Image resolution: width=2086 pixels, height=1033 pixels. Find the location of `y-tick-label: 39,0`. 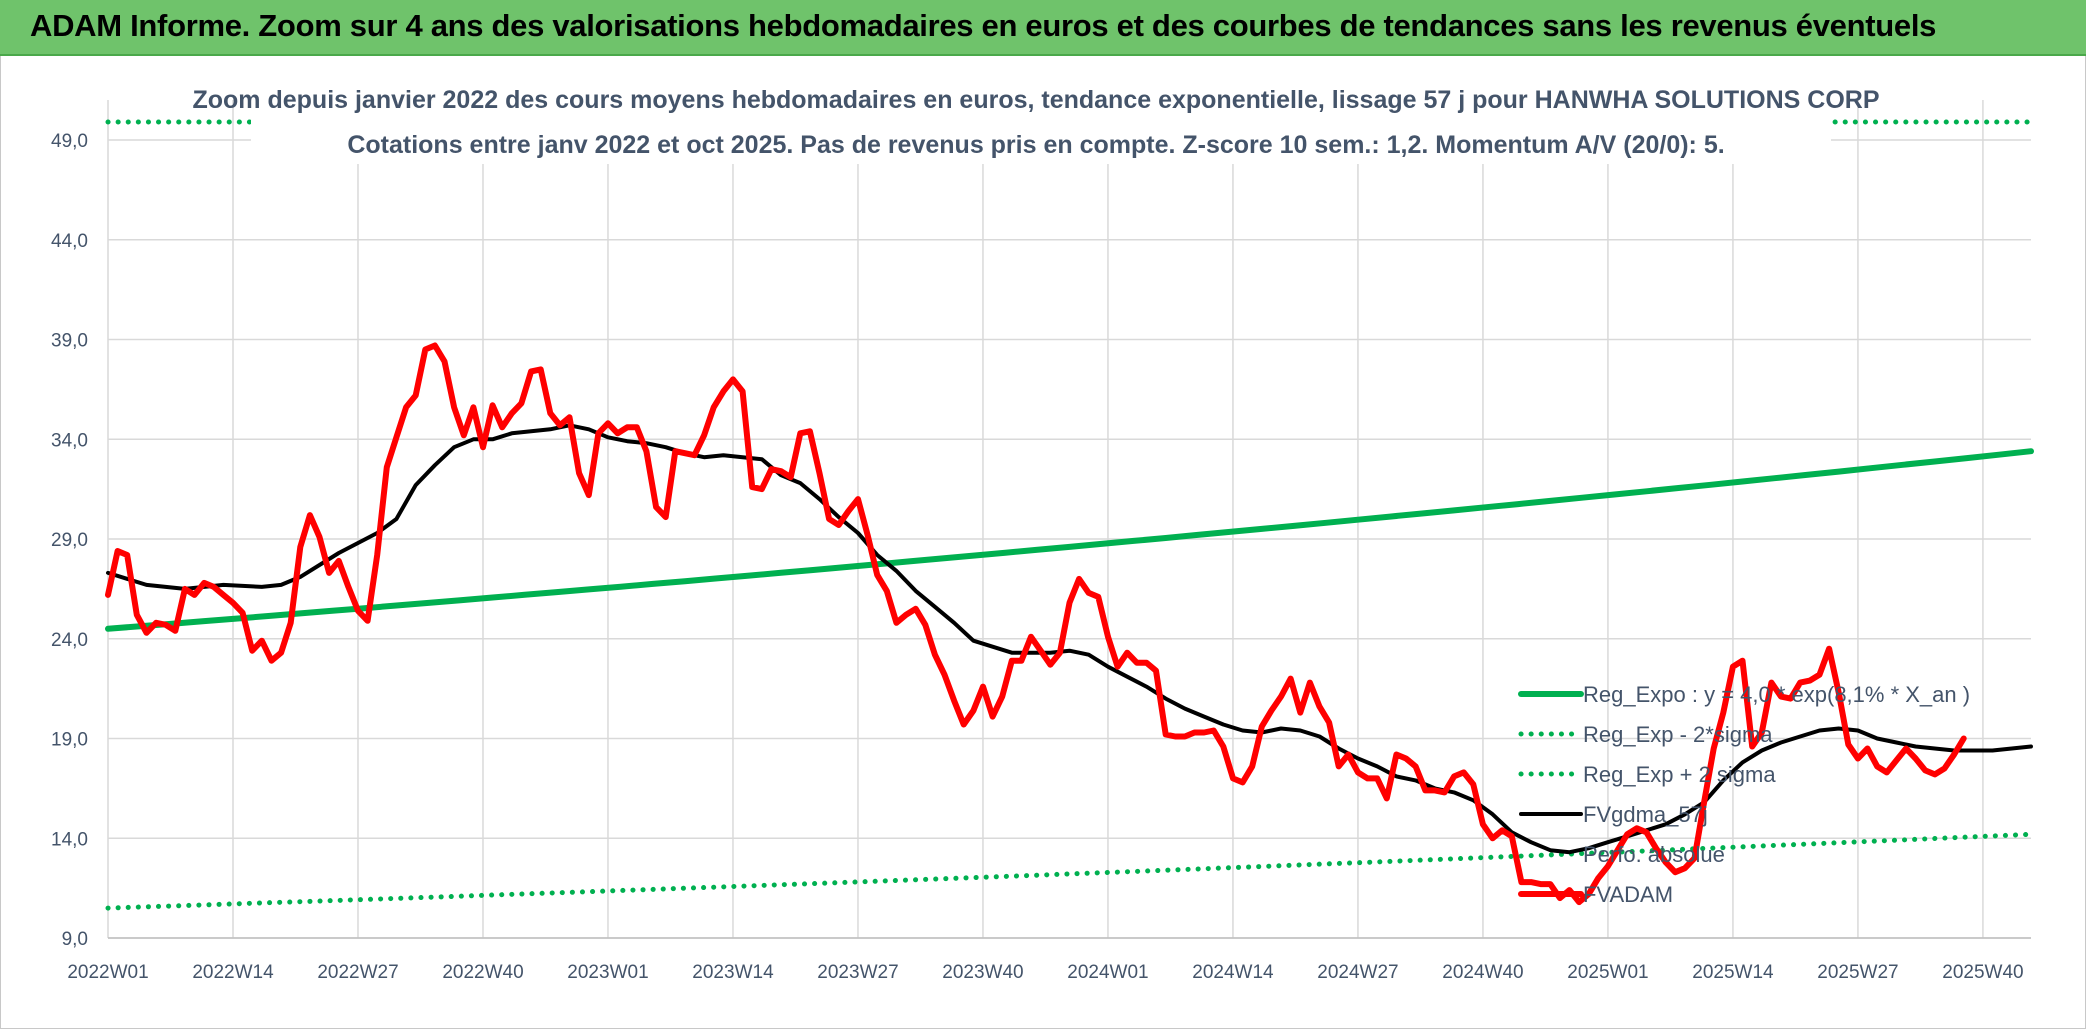

y-tick-label: 39,0 is located at coordinates (69, 341).